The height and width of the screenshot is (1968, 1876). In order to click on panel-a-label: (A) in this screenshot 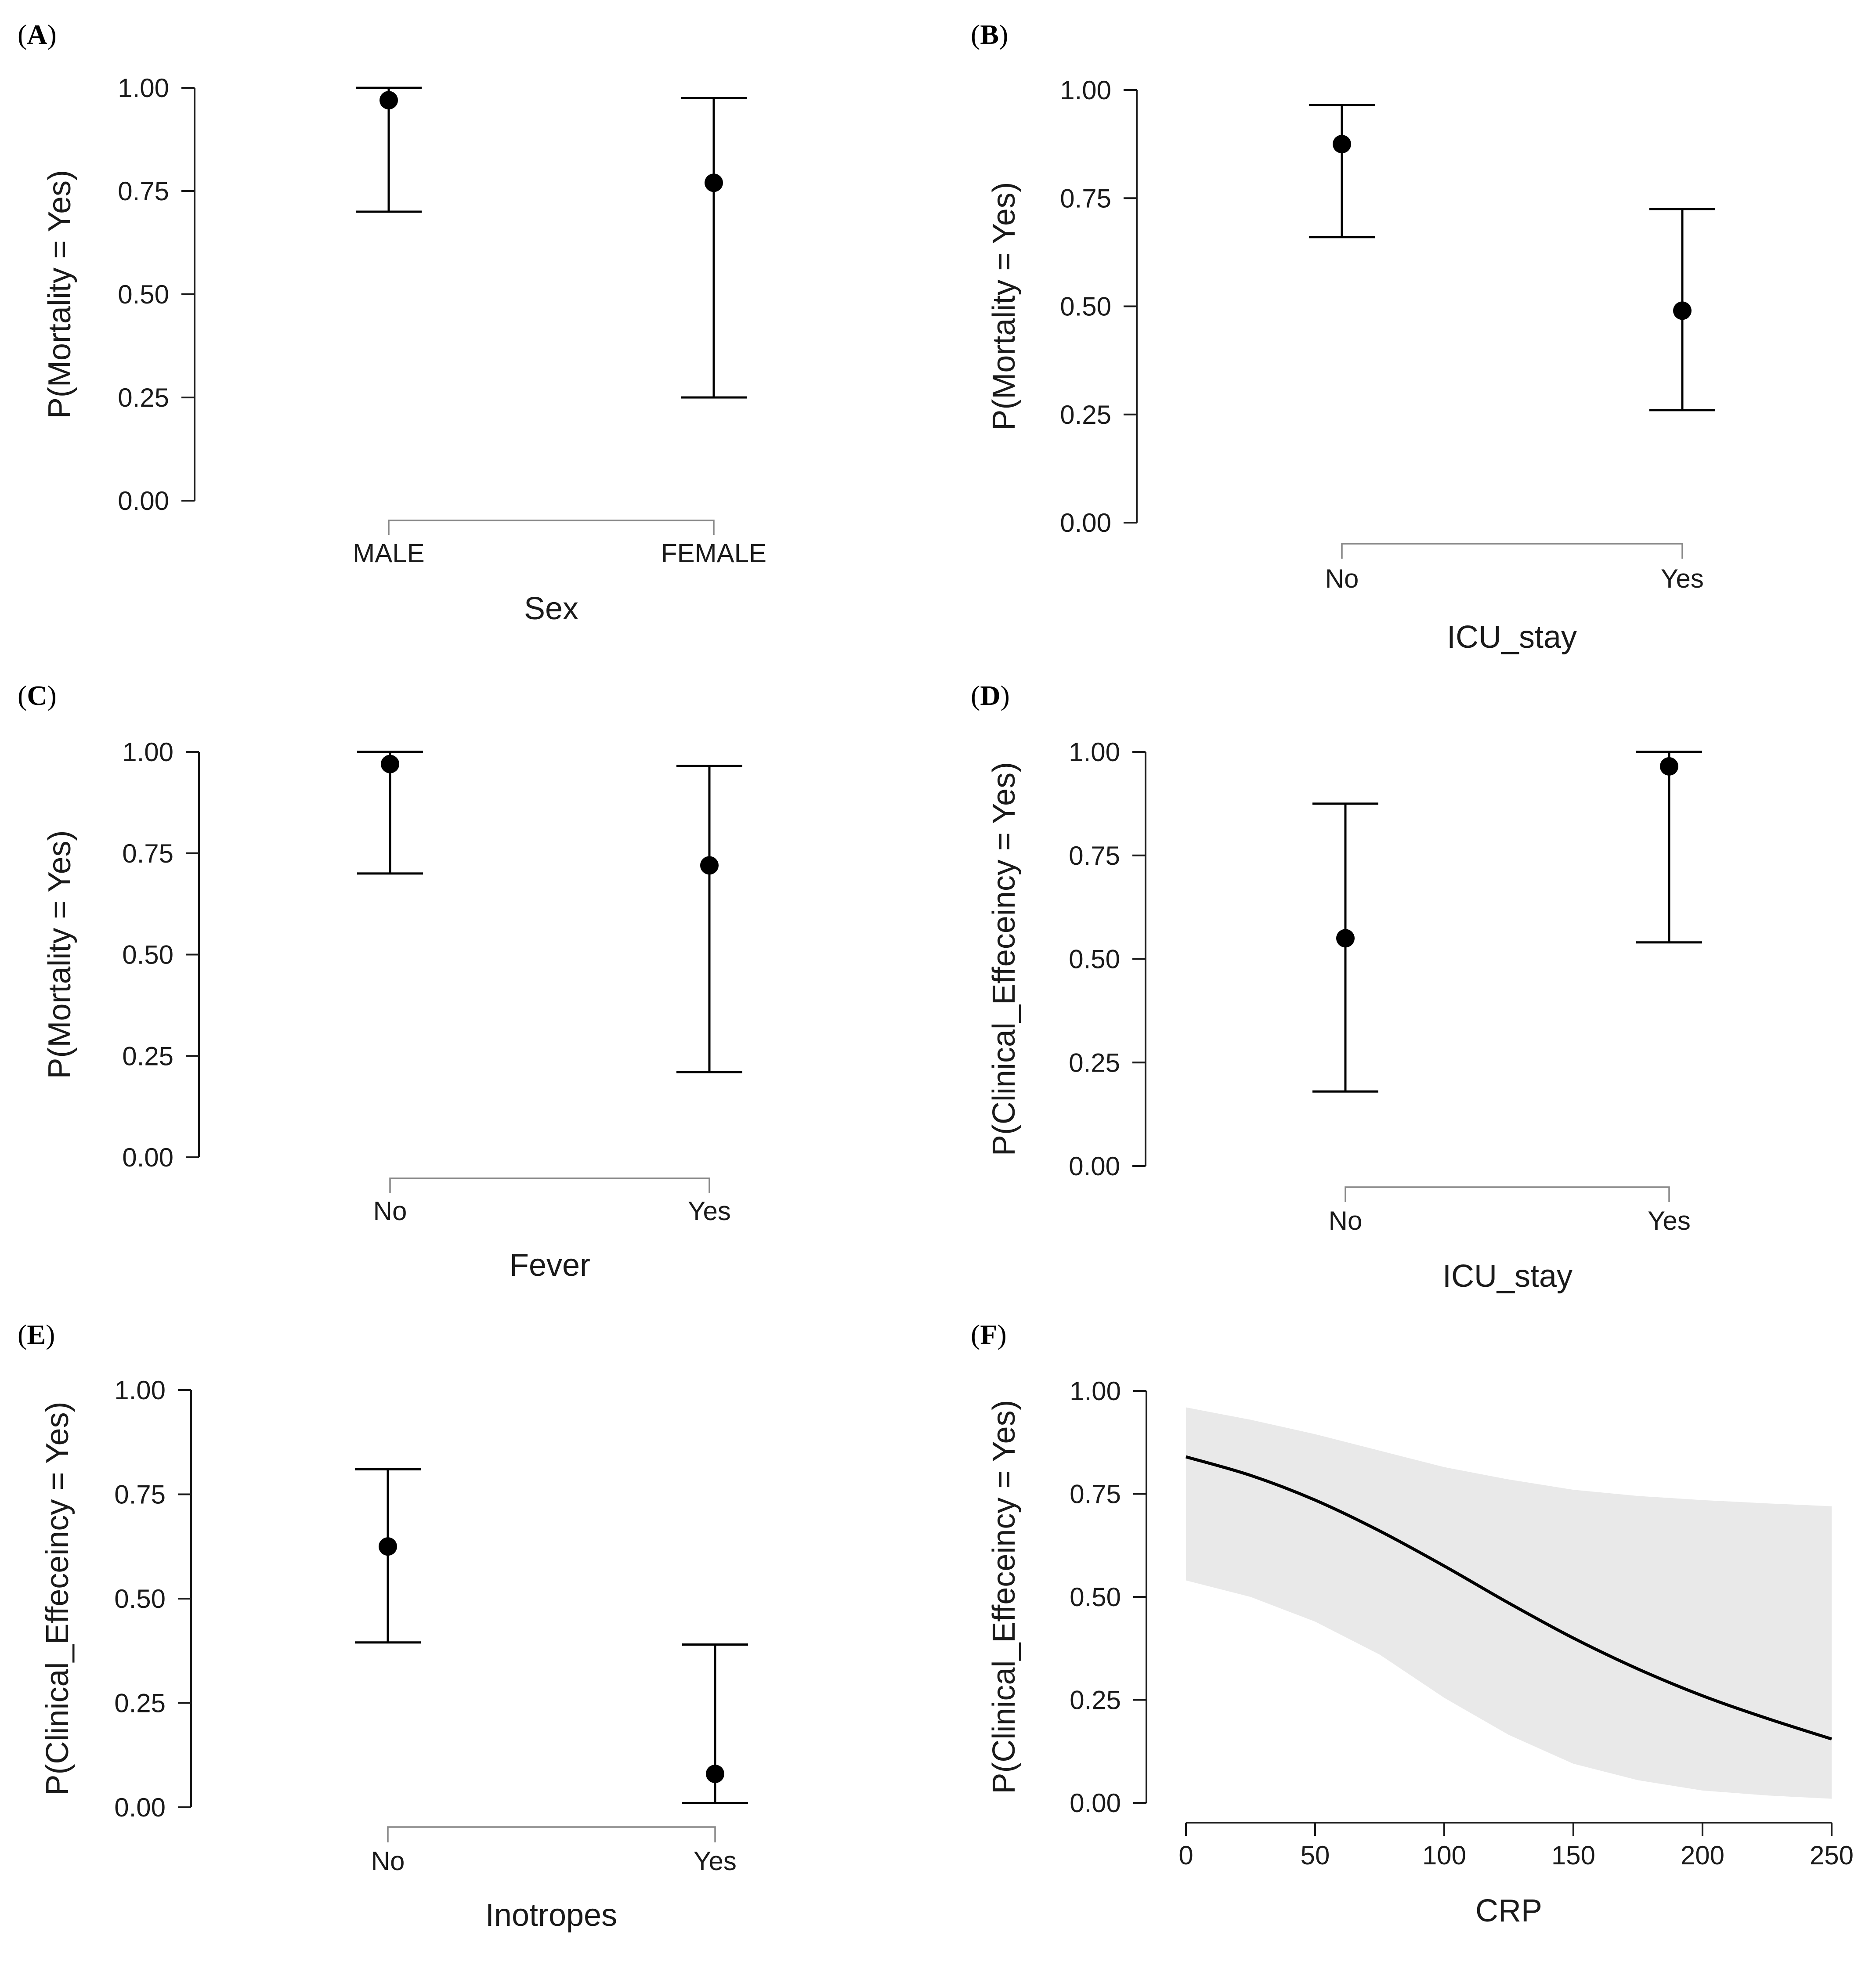, I will do `click(37, 34)`.